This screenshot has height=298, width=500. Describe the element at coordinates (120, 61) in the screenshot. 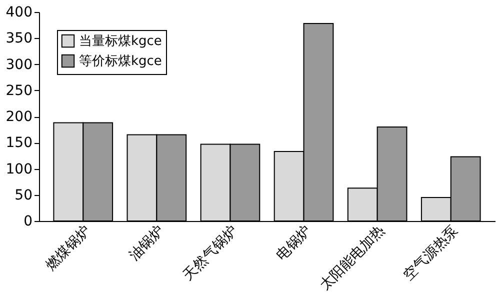

I see `legend-label: 等价标煤kgce` at that location.